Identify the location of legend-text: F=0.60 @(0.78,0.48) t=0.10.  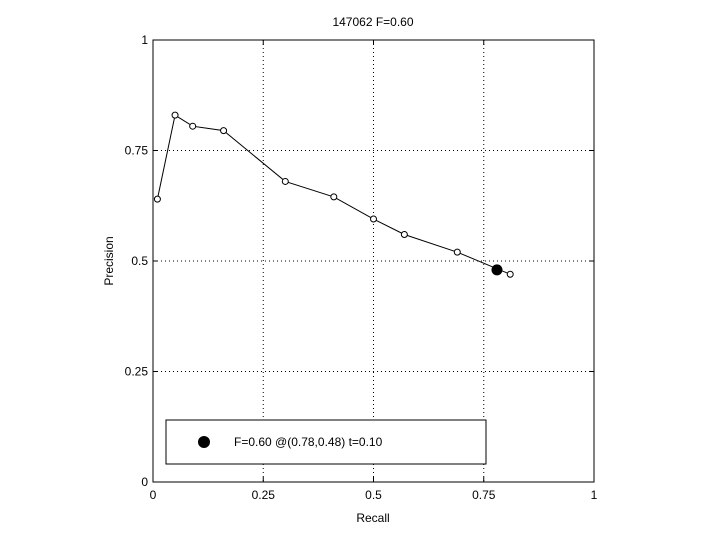
(308, 442).